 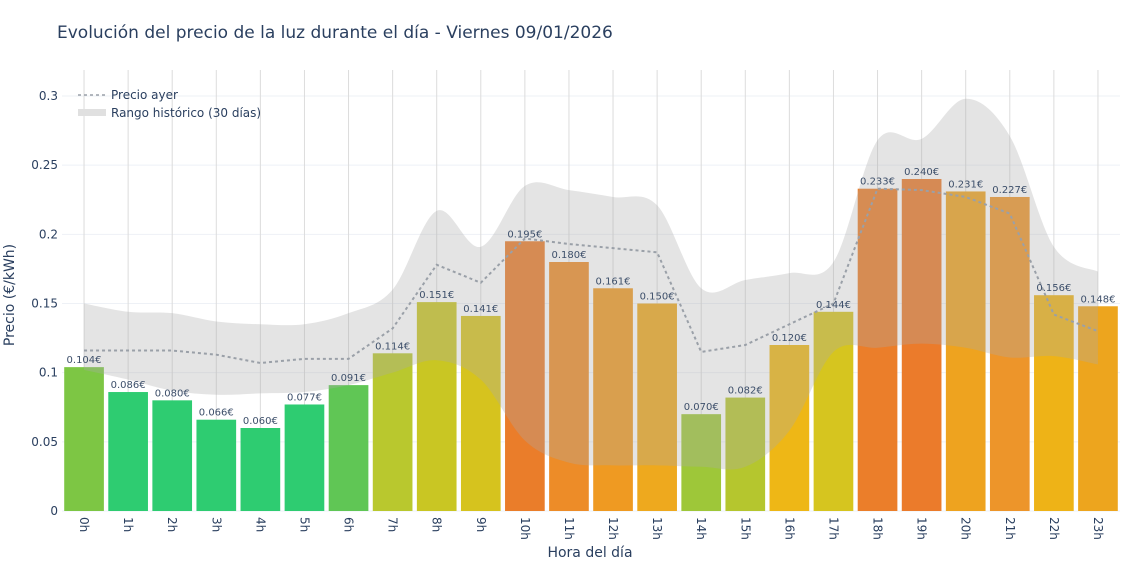 I want to click on bar-16h, so click(x=789, y=428).